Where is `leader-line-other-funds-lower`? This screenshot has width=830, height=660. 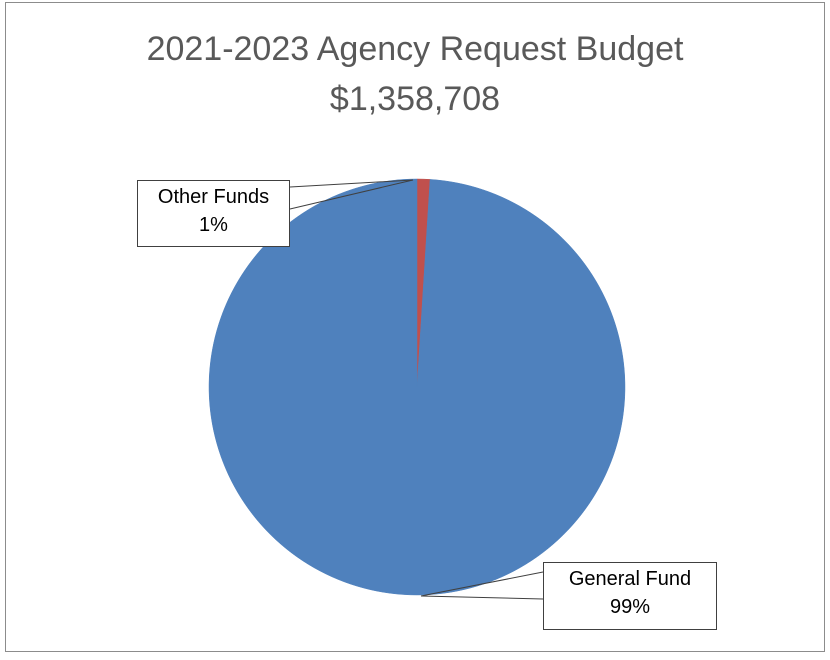
leader-line-other-funds-lower is located at coordinates (351, 194).